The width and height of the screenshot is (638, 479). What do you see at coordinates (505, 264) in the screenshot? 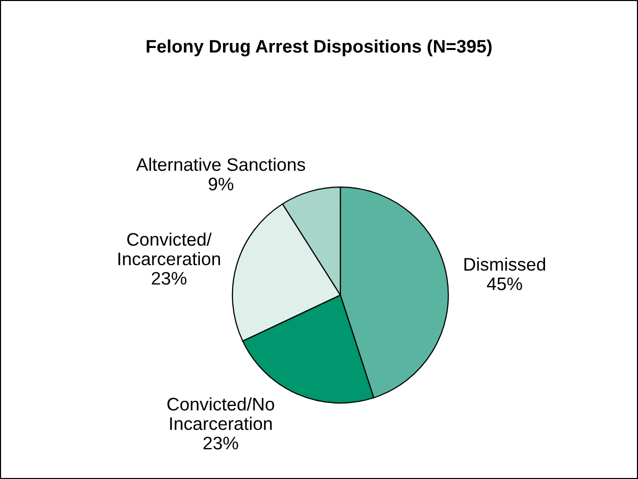
I see `slice-label: Dismissed` at bounding box center [505, 264].